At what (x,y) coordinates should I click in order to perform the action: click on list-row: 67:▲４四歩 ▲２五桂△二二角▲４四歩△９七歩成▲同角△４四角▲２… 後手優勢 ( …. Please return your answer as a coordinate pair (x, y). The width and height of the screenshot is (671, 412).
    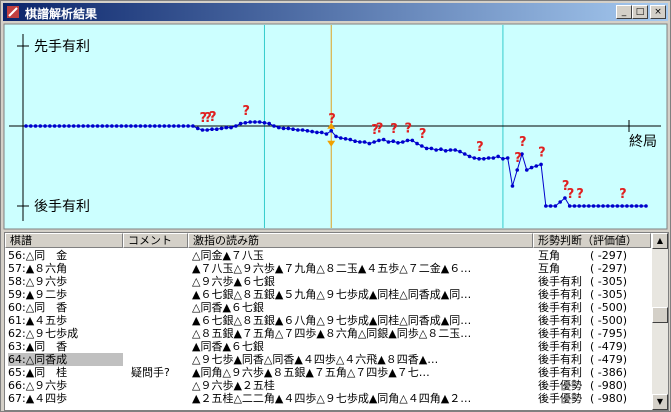
    Looking at the image, I should click on (328, 398).